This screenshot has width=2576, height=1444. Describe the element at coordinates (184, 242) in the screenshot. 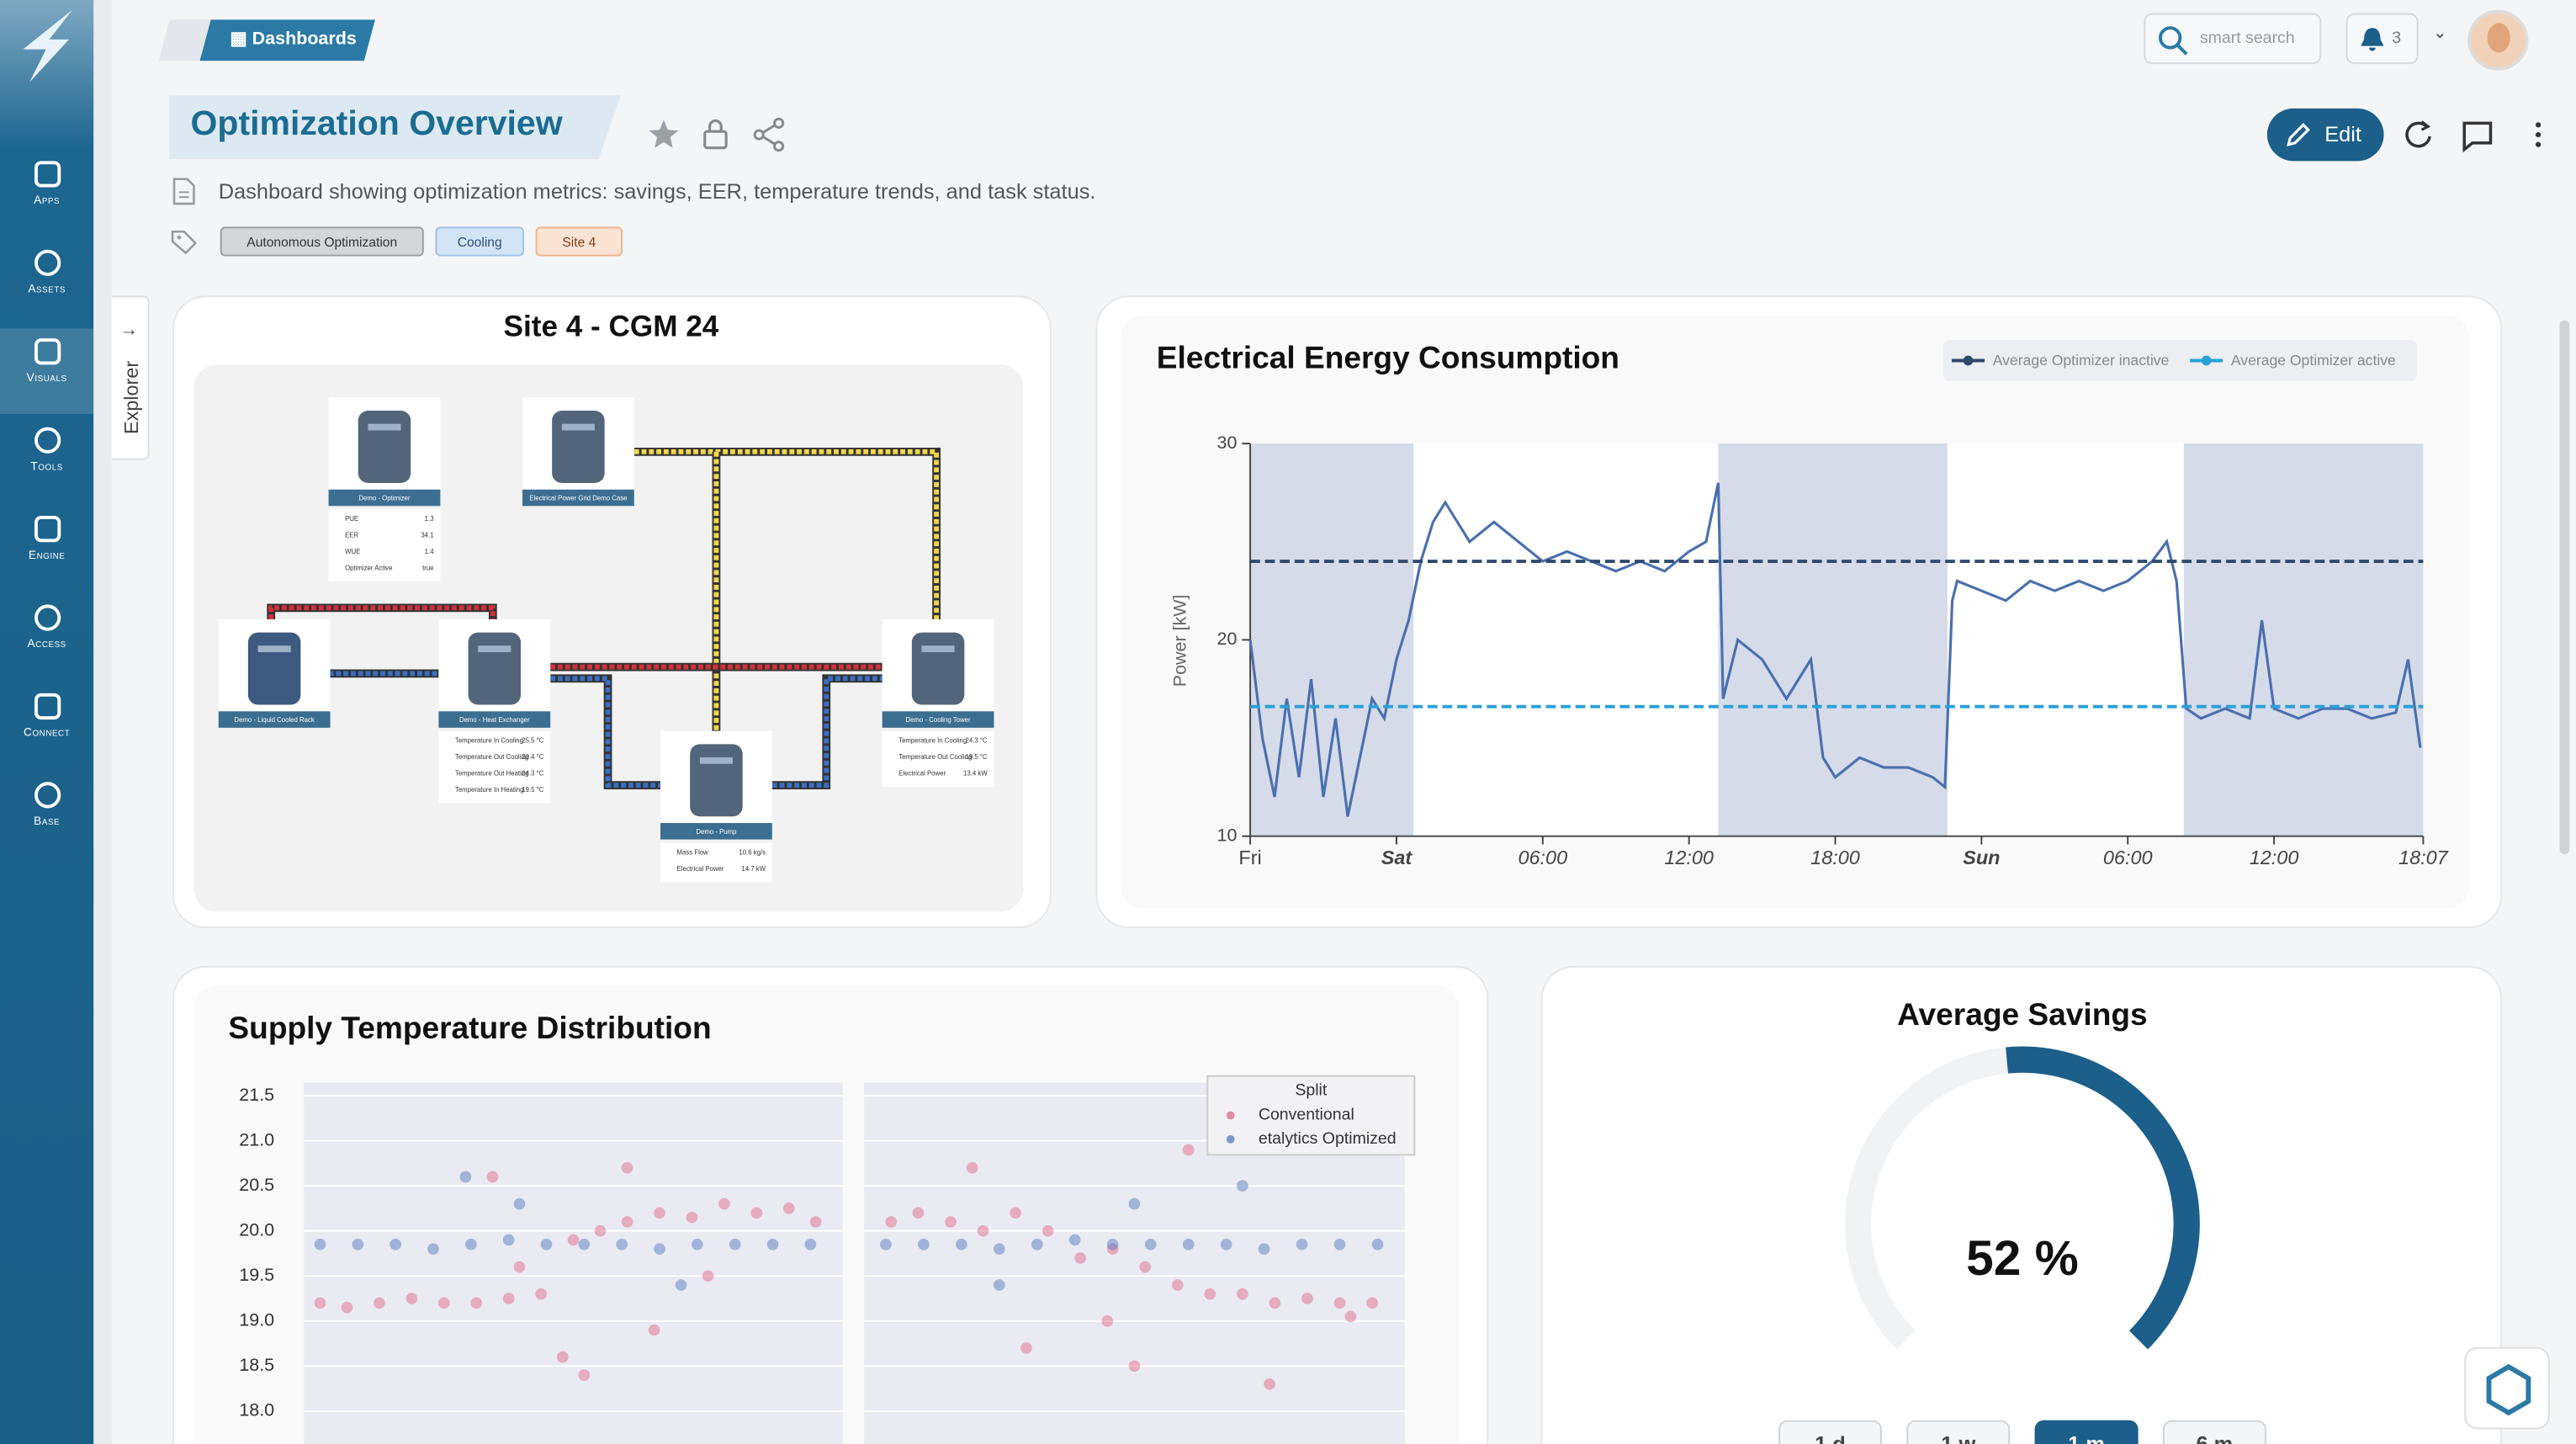

I see `tag-icon` at that location.